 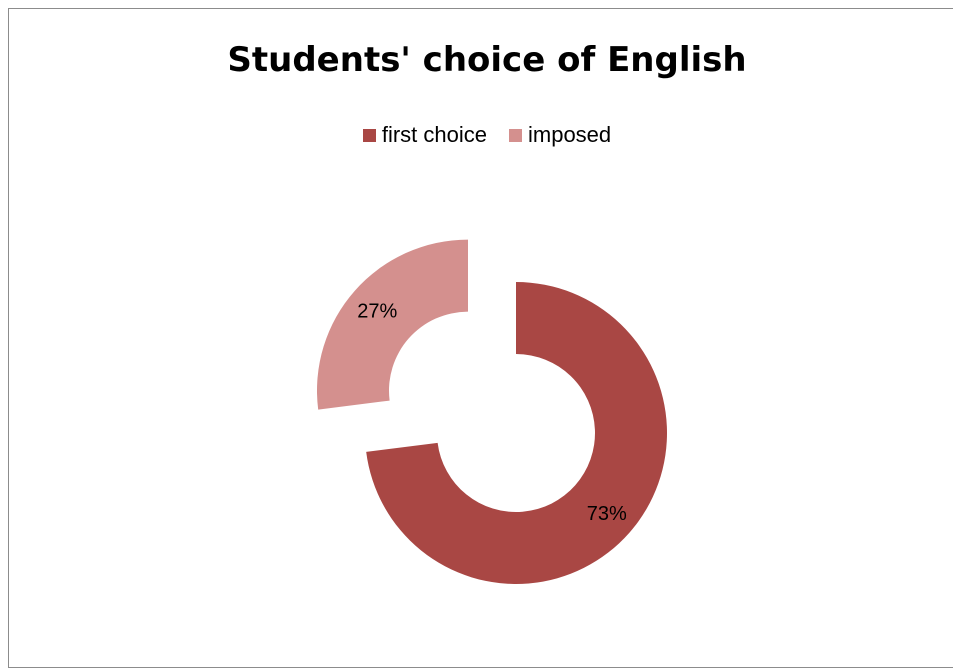 I want to click on legend-entry-first-choice: first choice, so click(x=424, y=135).